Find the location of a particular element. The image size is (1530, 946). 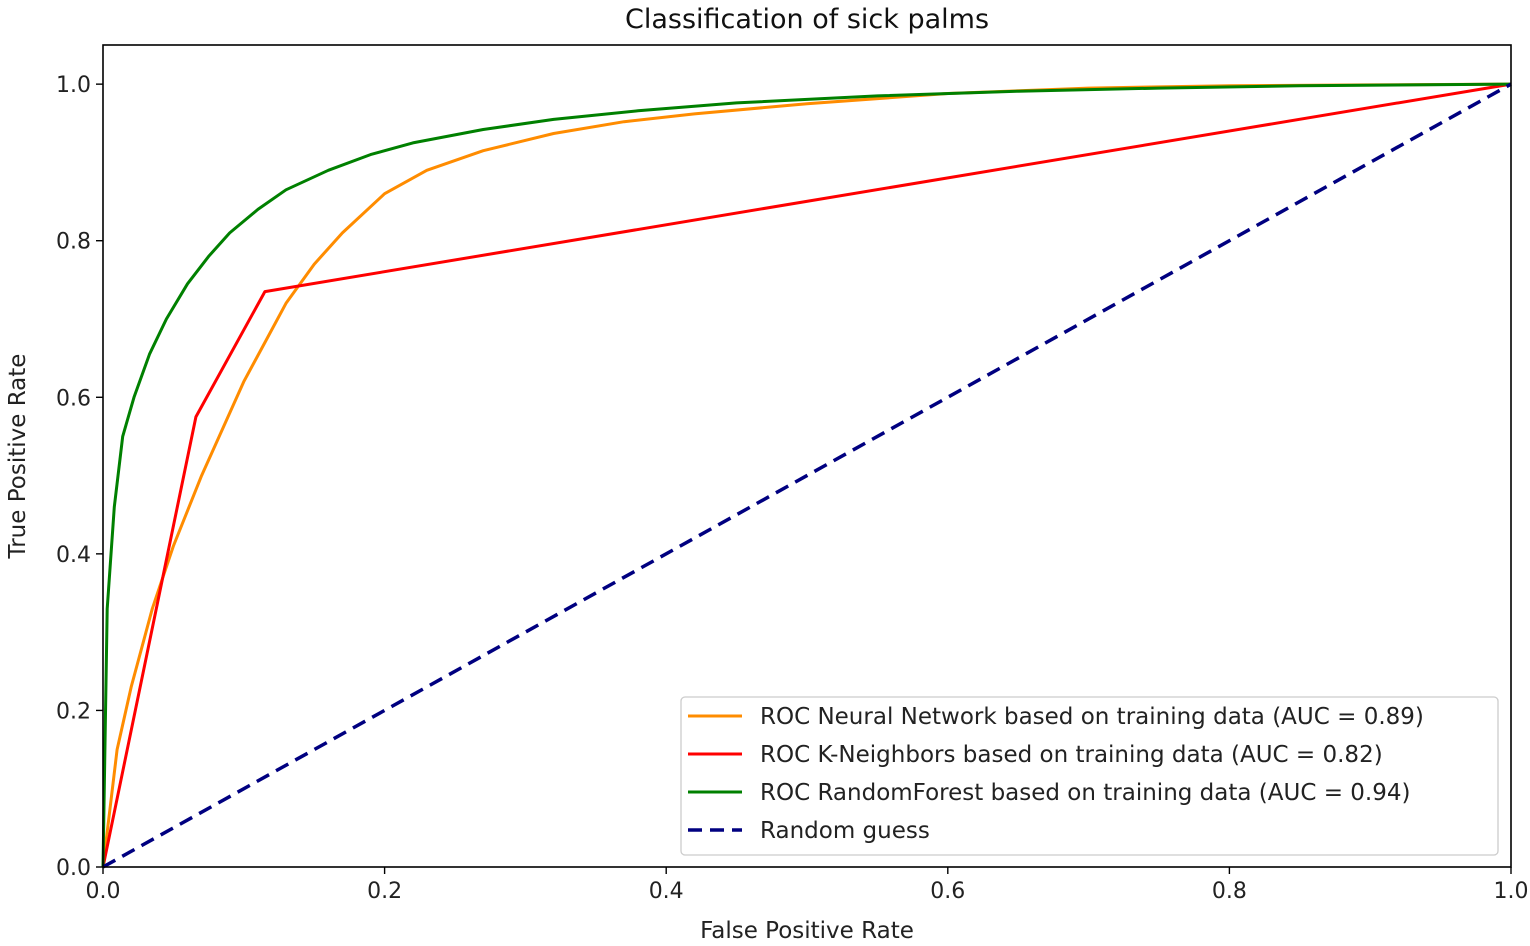

x-tick-label: 0.2 is located at coordinates (384, 891).